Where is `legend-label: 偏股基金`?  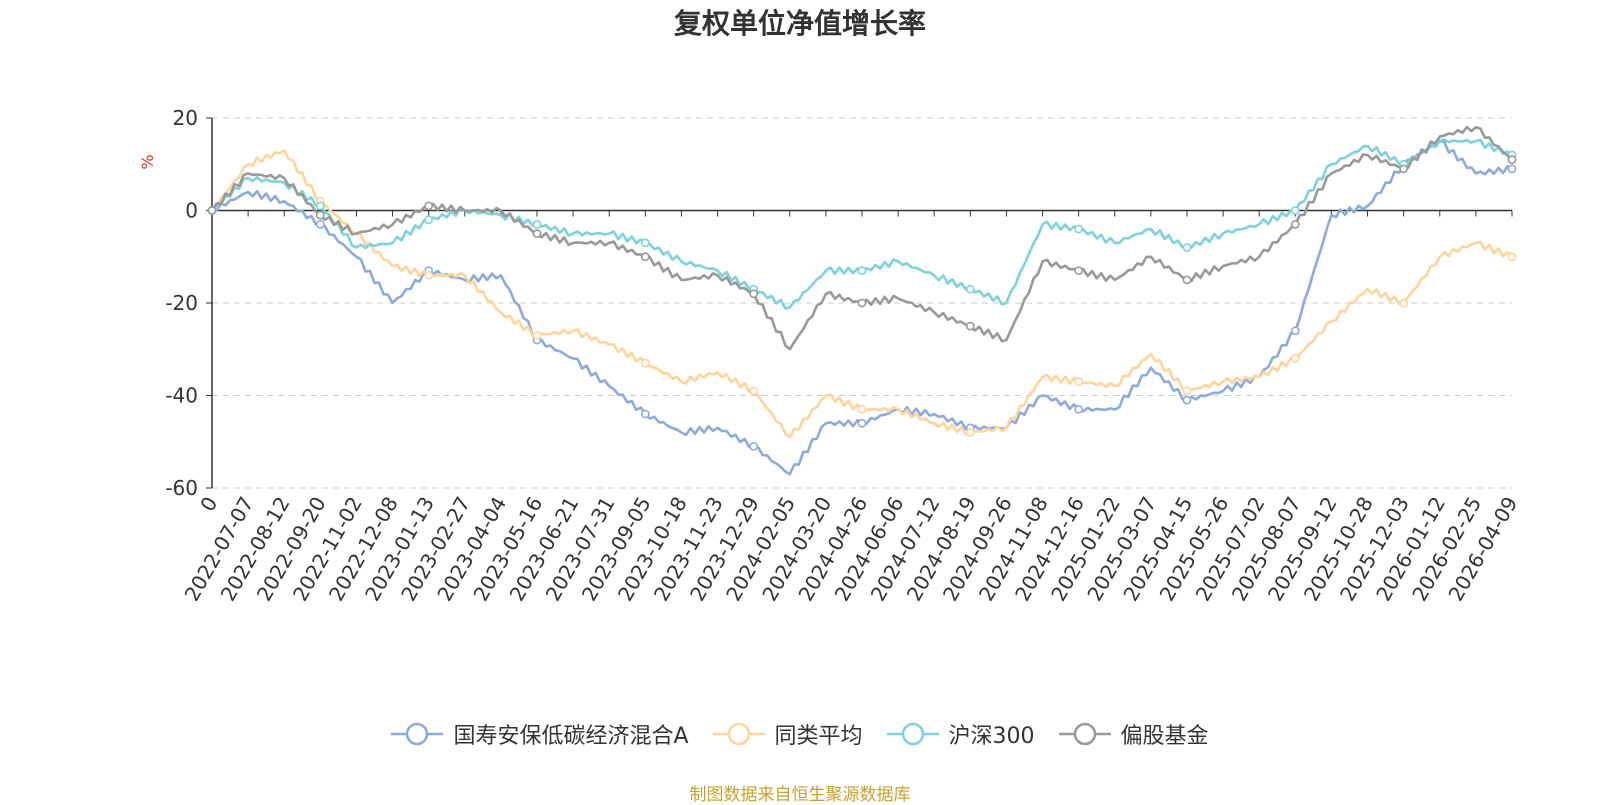
legend-label: 偏股基金 is located at coordinates (1164, 736).